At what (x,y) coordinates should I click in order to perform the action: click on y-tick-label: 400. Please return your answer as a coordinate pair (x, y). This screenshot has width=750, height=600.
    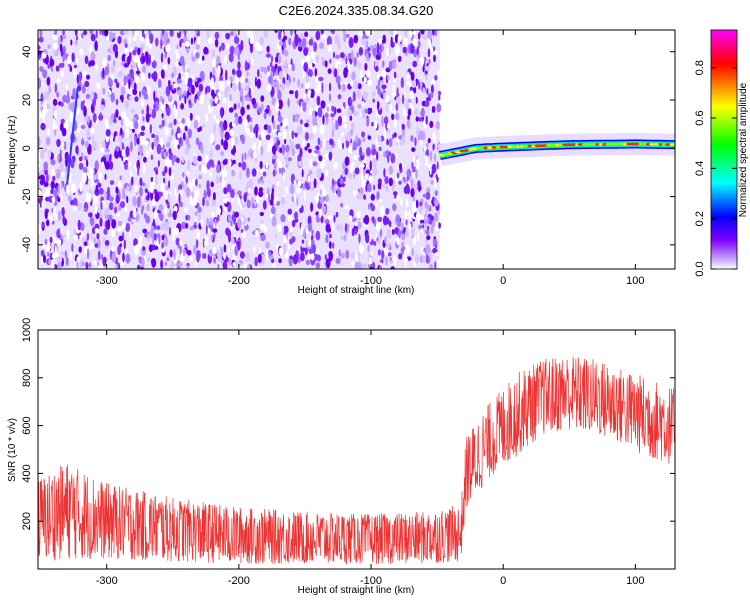
    Looking at the image, I should click on (27, 473).